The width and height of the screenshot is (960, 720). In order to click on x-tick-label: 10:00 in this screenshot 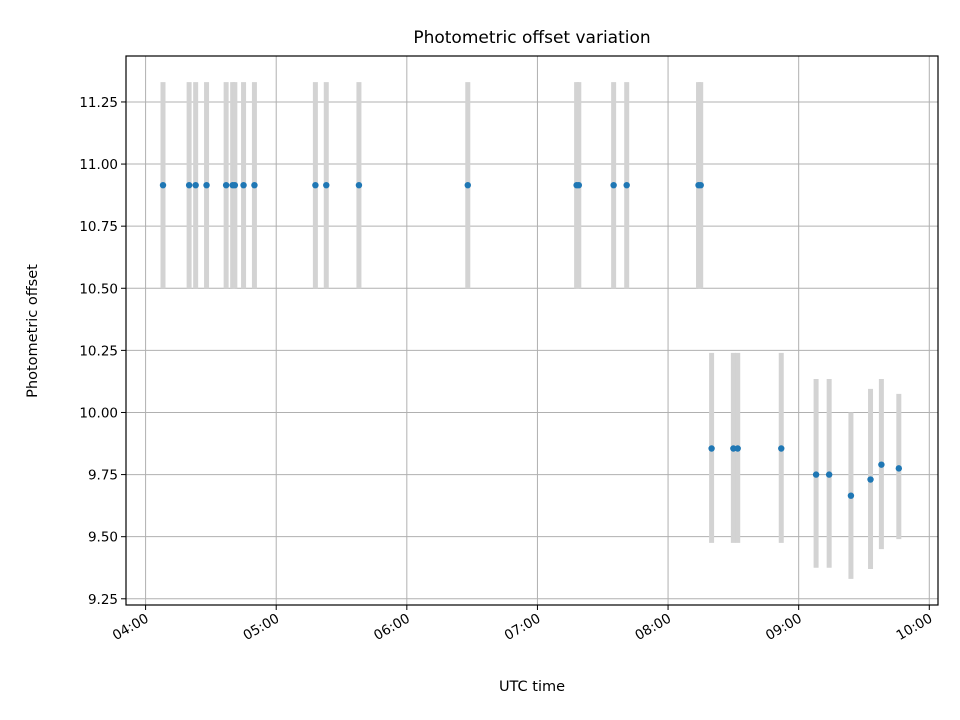, I will do `click(915, 627)`.